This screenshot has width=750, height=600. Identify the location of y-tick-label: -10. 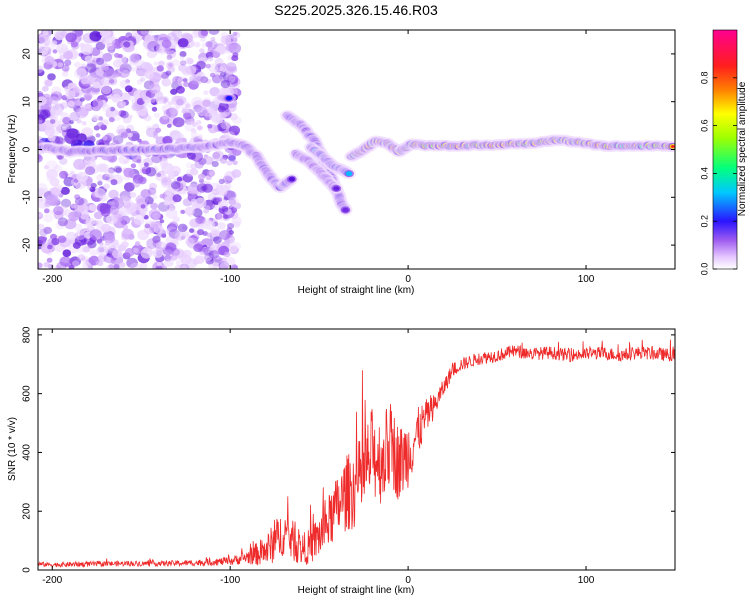
(27, 197).